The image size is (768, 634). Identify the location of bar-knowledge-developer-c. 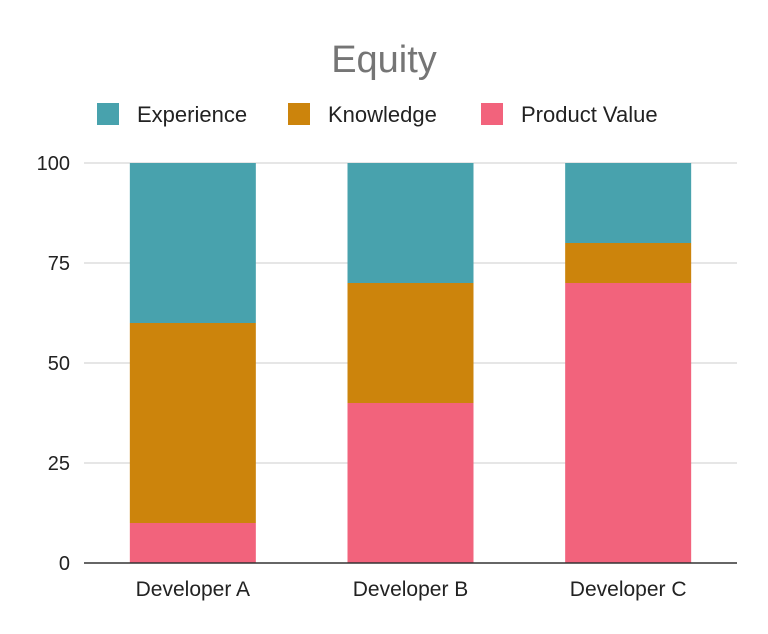
(628, 263).